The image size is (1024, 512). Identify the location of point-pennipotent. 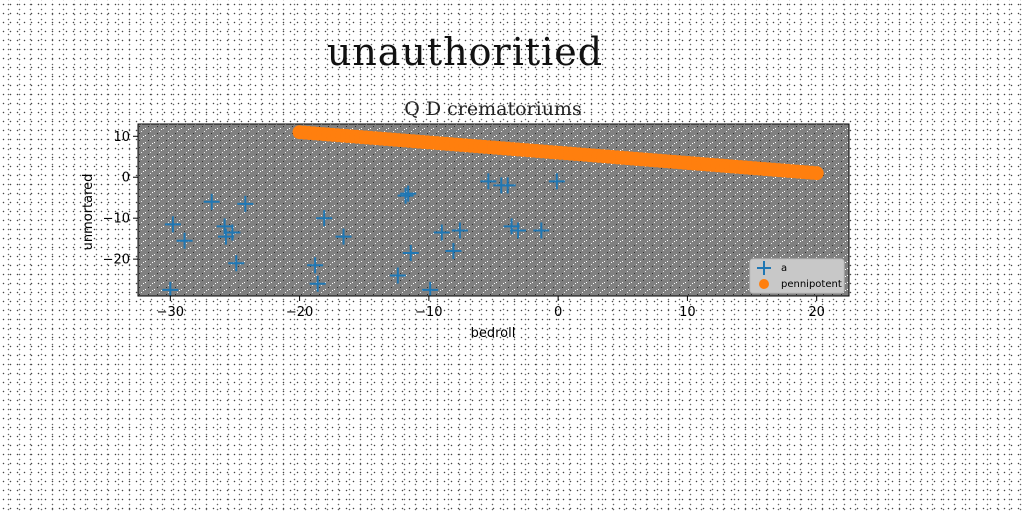
(816, 173).